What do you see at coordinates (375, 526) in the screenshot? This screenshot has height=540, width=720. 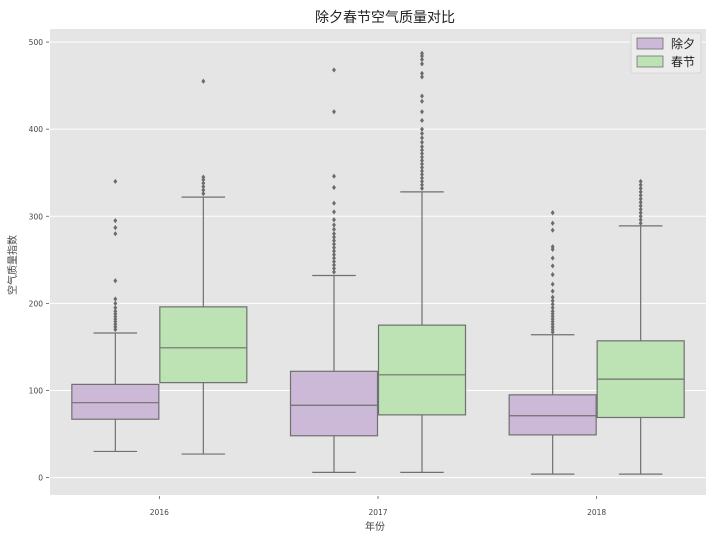 I see `x-axis-label: 年份` at bounding box center [375, 526].